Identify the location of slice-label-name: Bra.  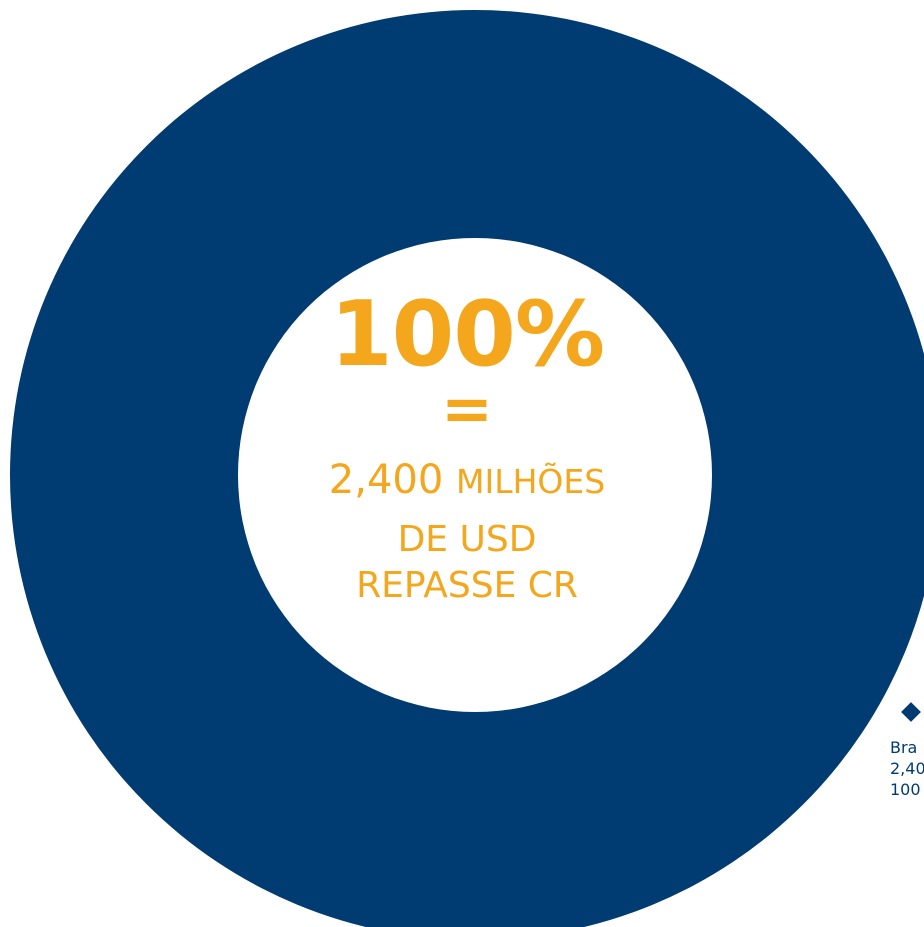
(904, 747).